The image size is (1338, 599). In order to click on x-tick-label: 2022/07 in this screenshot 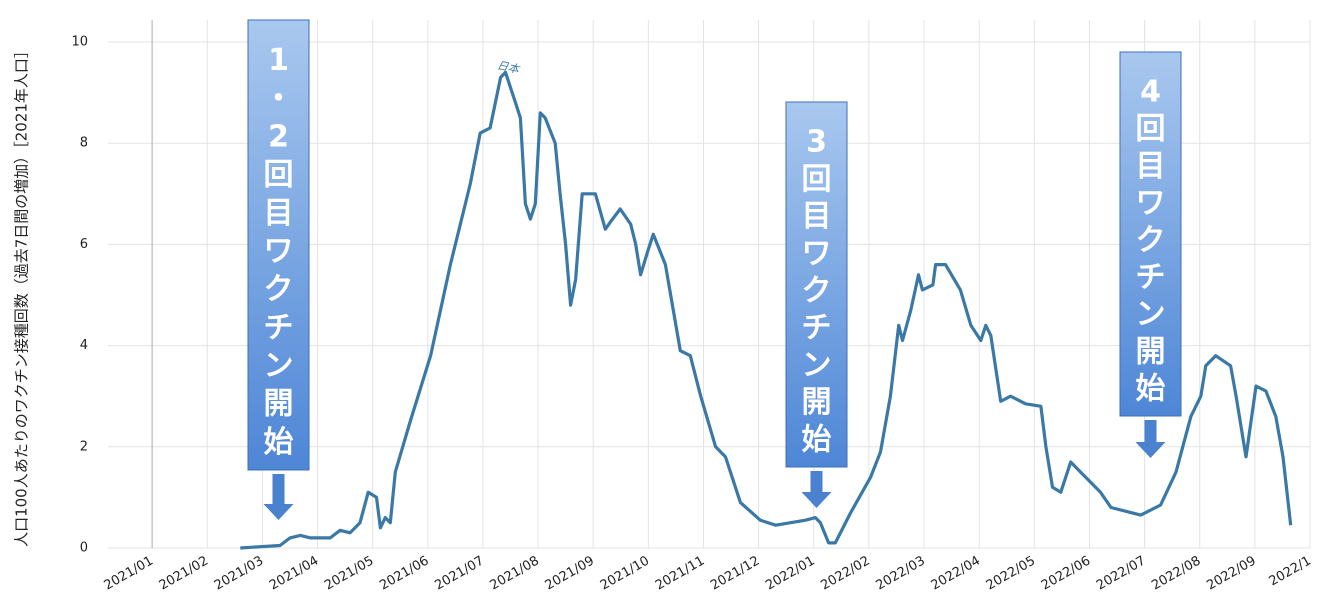, I will do `click(1121, 574)`.